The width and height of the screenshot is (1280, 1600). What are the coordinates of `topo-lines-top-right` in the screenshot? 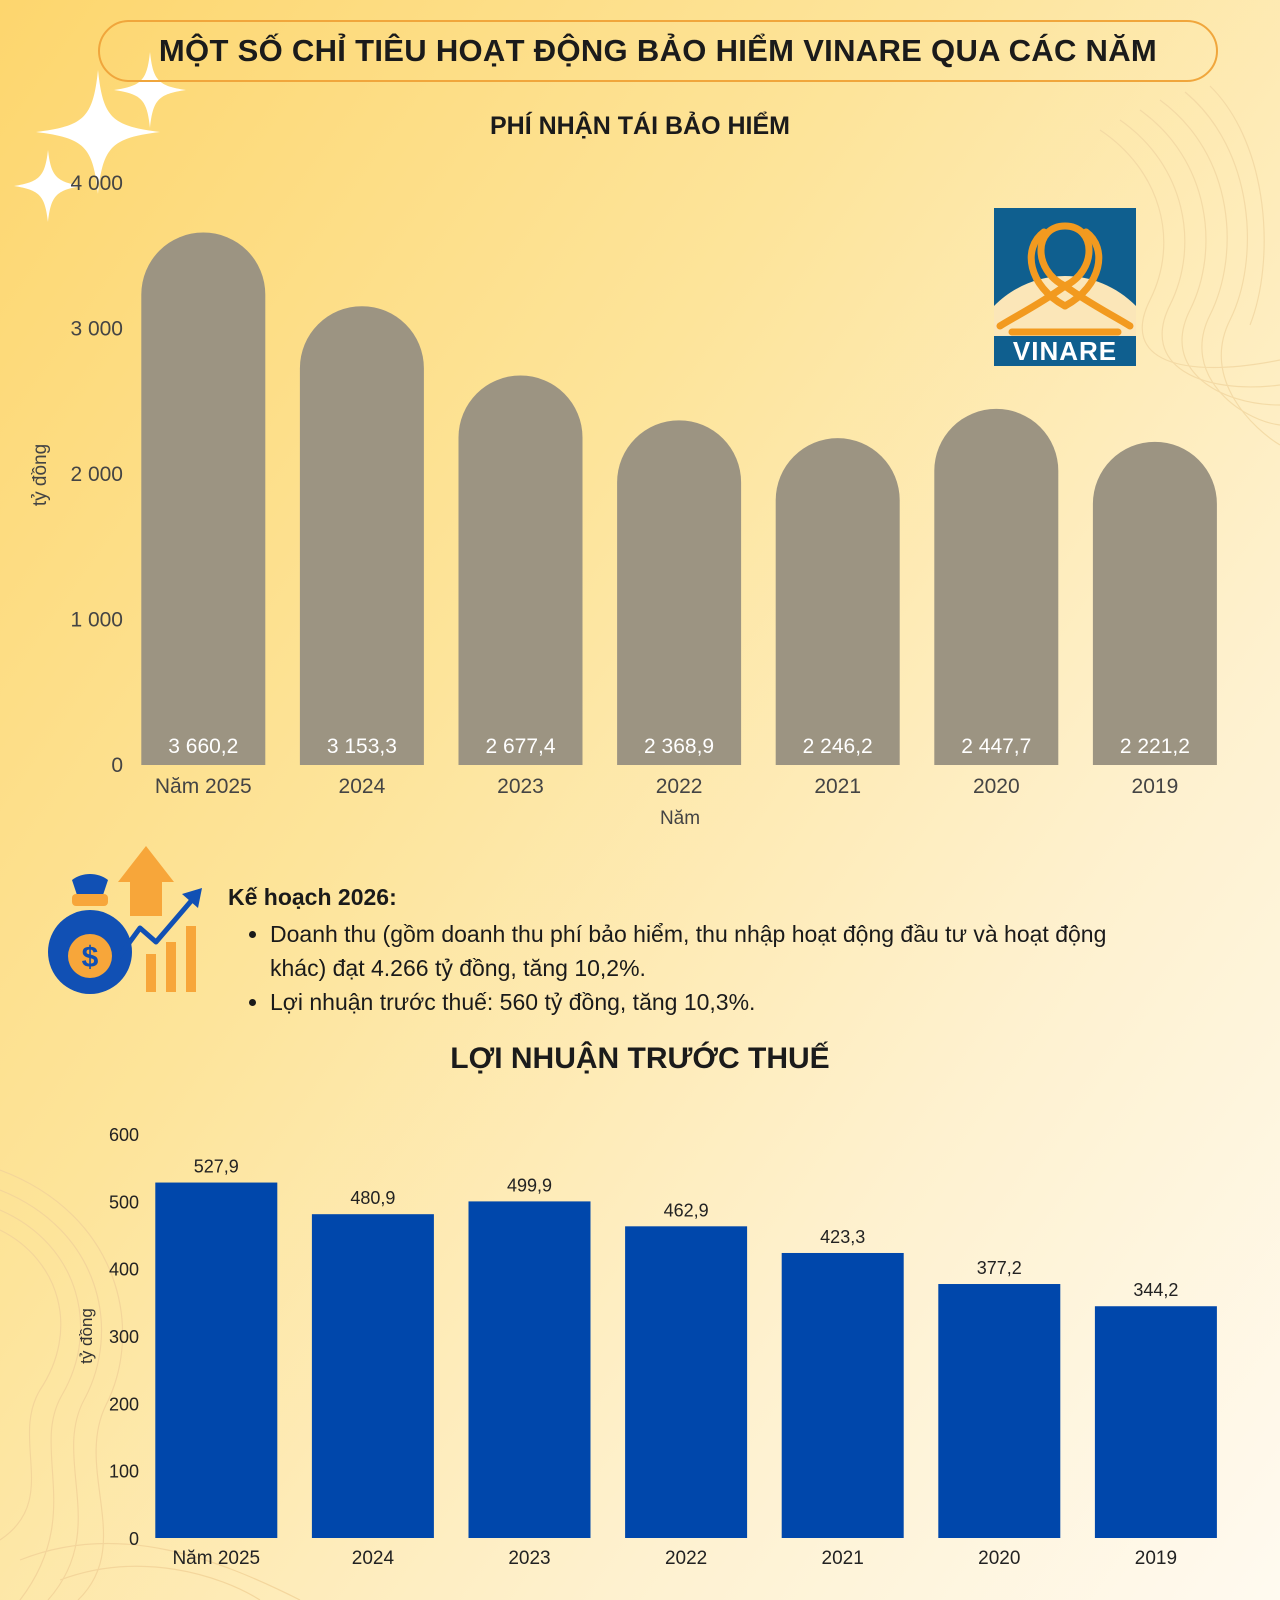 It's located at (1189, 265).